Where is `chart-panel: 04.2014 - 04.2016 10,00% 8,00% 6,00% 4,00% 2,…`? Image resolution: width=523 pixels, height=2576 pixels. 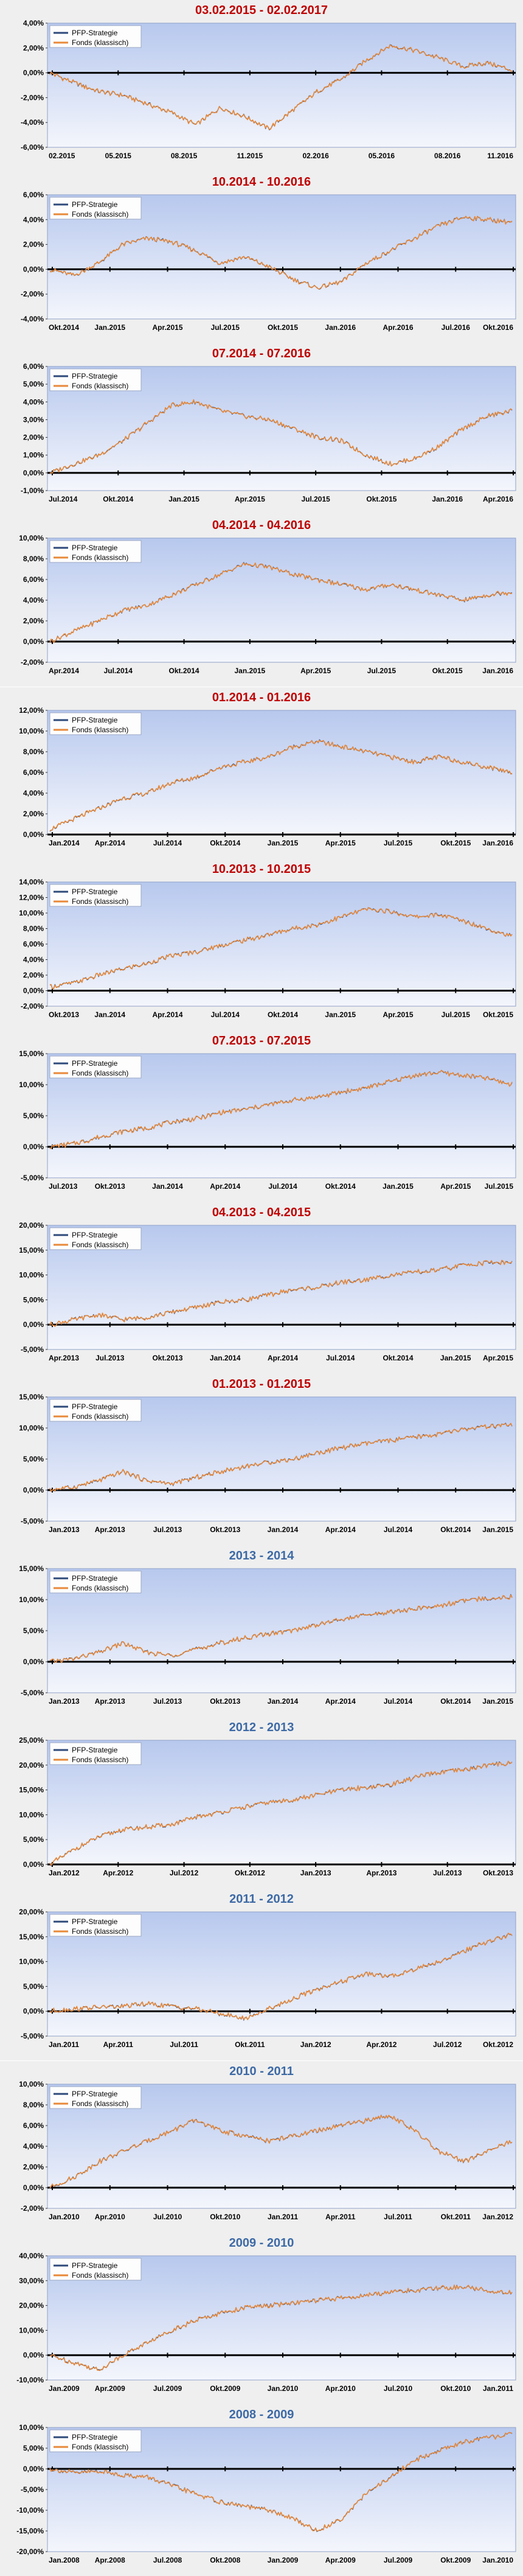
chart-panel: 04.2014 - 04.2016 10,00% 8,00% 6,00% 4,00% 2,… is located at coordinates (261, 601).